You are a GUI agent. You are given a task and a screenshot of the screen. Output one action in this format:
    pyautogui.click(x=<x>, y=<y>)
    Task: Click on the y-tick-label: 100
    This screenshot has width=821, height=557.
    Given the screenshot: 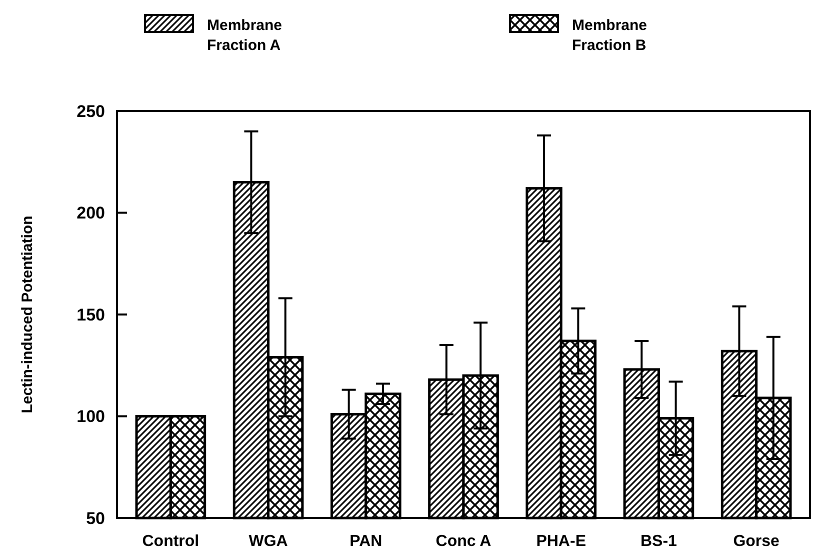 What is the action you would take?
    pyautogui.click(x=90, y=416)
    